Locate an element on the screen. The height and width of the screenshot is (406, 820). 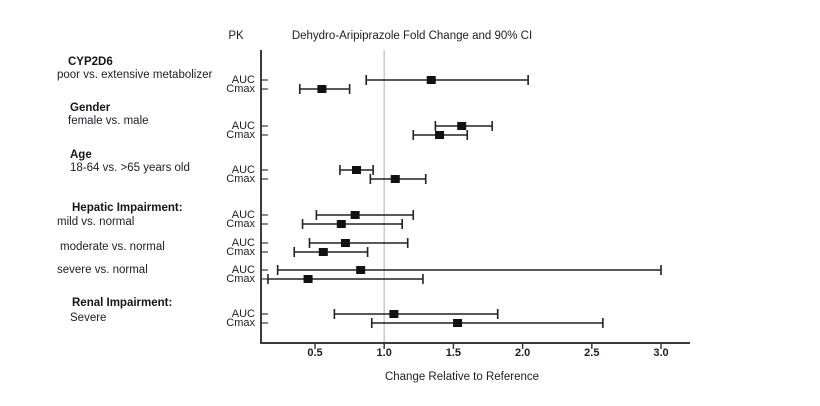
x-tick-label: 0.5 is located at coordinates (315, 353).